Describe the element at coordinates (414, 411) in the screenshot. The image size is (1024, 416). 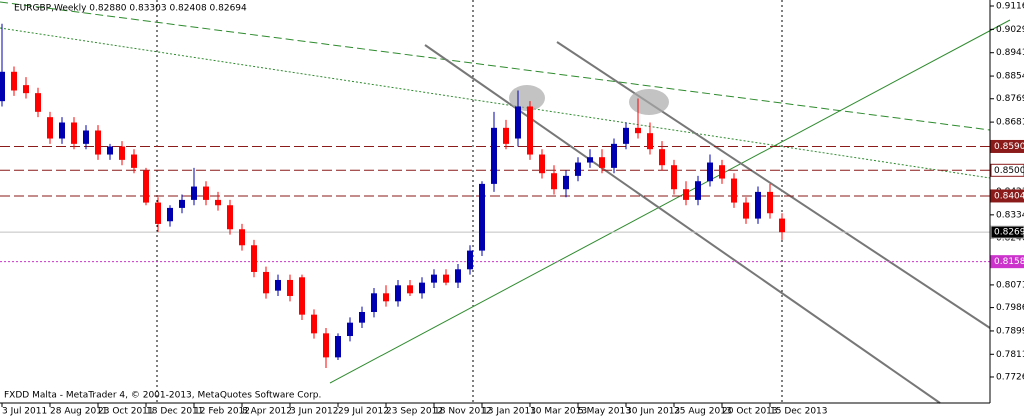
I see `x-tick-label: 23 Sep 2012` at that location.